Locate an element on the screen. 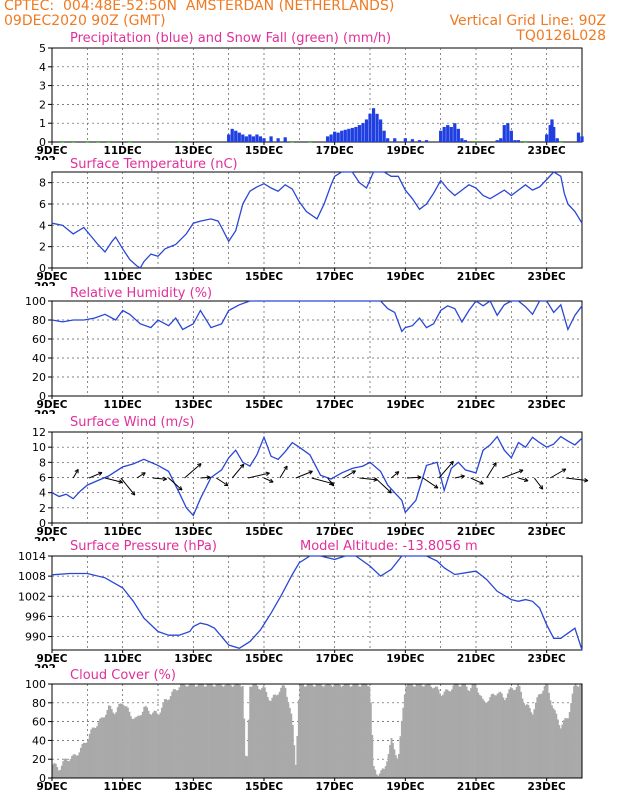 The width and height of the screenshot is (618, 800). y-tick-label: 40 is located at coordinates (39, 358).